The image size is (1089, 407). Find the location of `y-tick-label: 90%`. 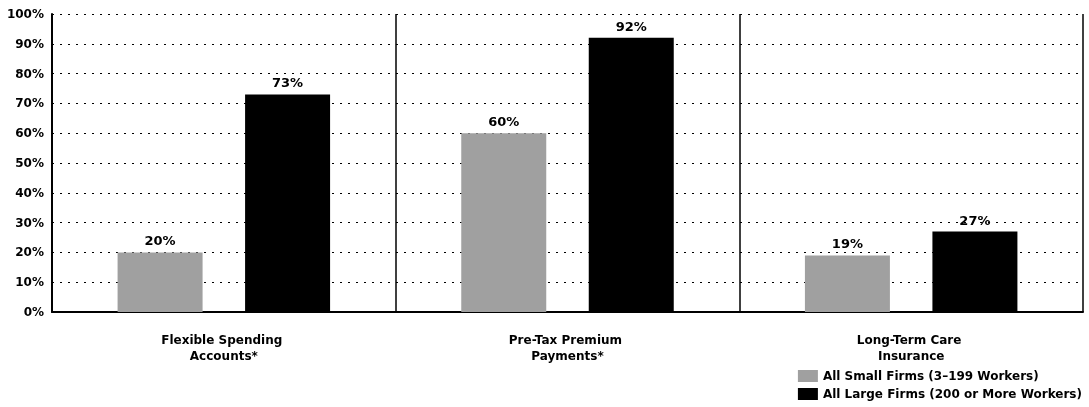

y-tick-label: 90% is located at coordinates (29, 43).